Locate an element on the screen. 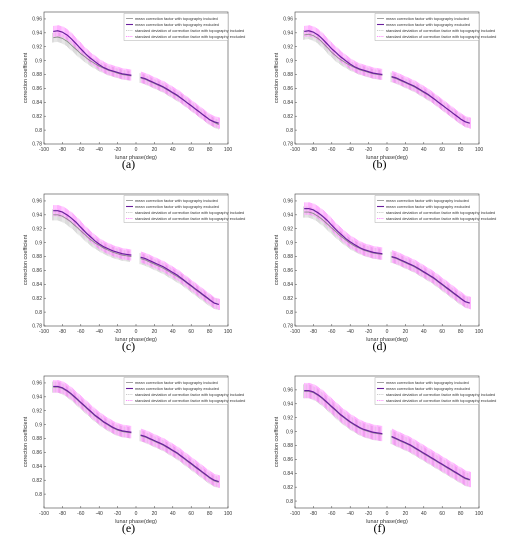  panel-label: (b) is located at coordinates (379, 164).